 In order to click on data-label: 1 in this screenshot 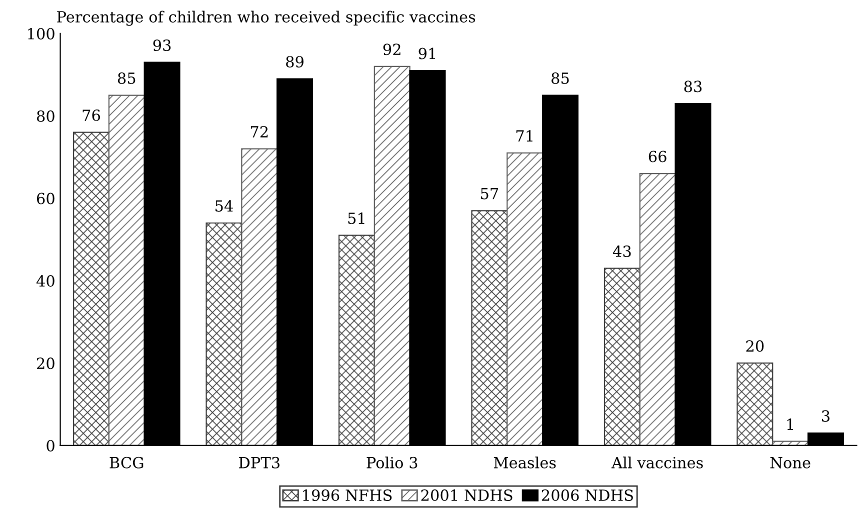, I will do `click(790, 424)`.